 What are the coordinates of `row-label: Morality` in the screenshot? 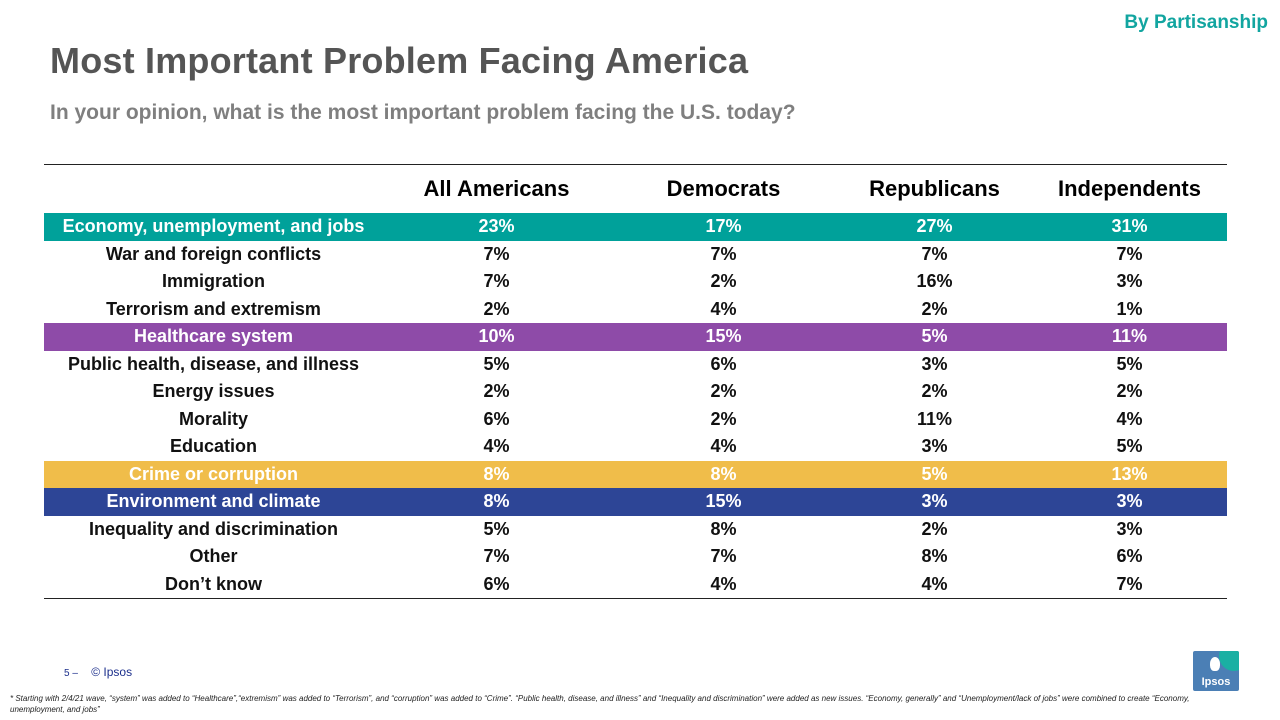 It's located at (213, 418).